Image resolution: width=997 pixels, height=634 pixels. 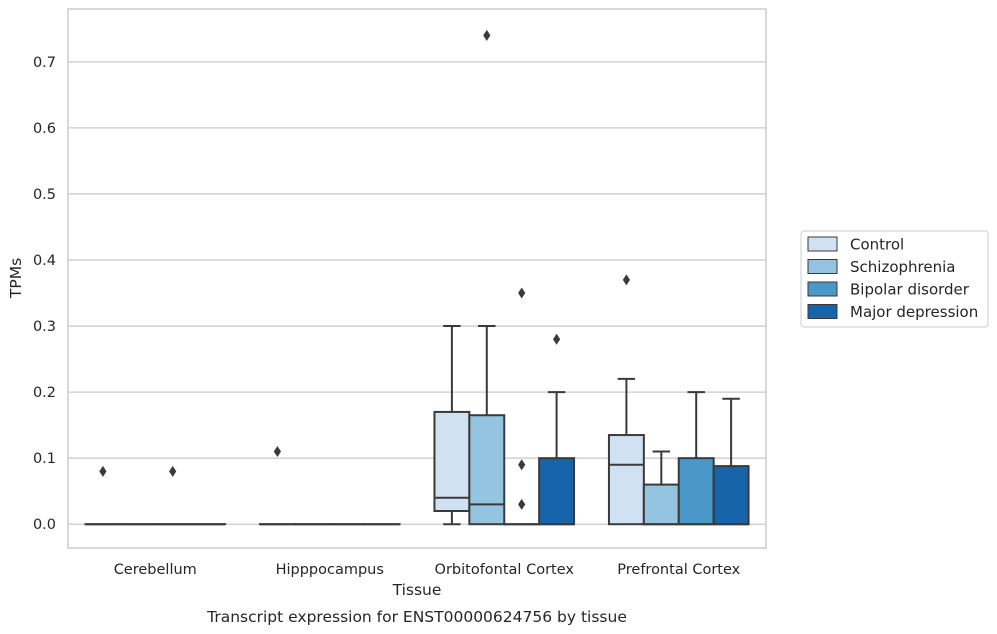 What do you see at coordinates (44, 327) in the screenshot?
I see `y-tick-label: 0.3` at bounding box center [44, 327].